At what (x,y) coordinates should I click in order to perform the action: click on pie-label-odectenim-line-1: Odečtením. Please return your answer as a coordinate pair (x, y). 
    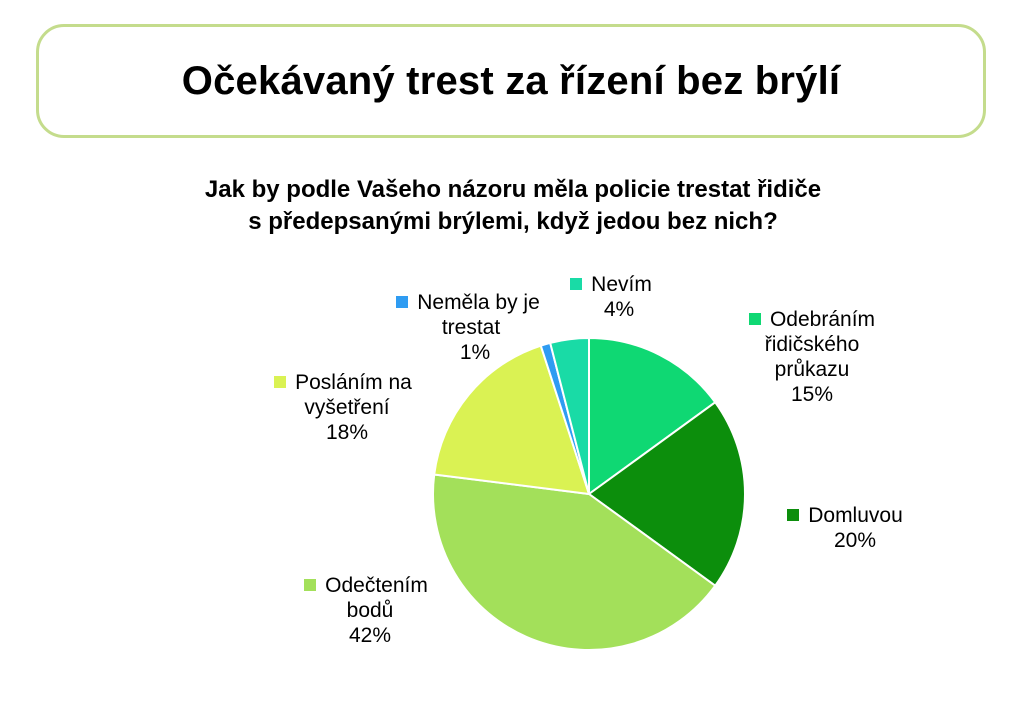
    Looking at the image, I should click on (376, 585).